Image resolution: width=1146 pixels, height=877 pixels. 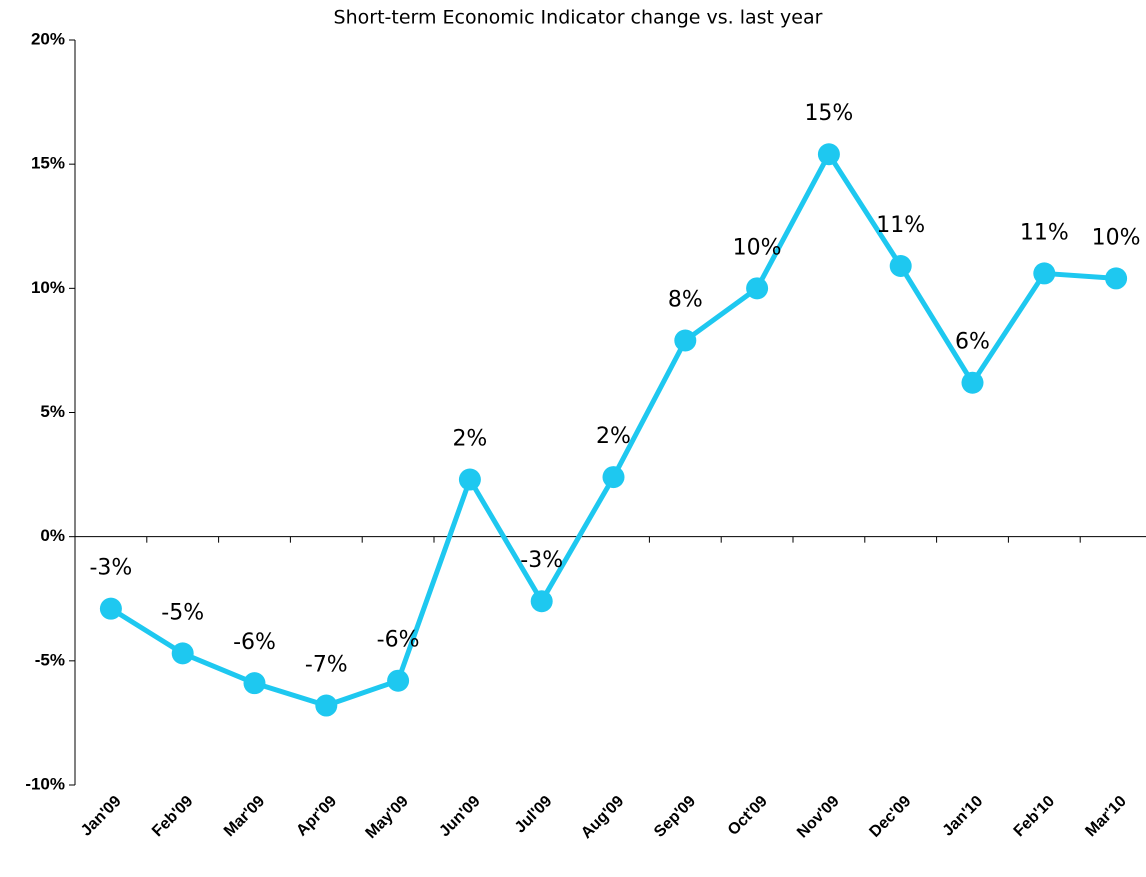 I want to click on x-tick-label: Jul'09, so click(x=534, y=815).